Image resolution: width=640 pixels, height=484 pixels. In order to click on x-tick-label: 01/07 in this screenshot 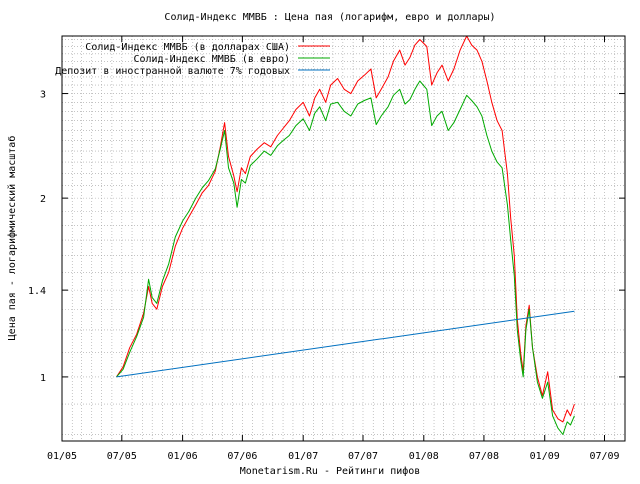, I will do `click(303, 456)`.